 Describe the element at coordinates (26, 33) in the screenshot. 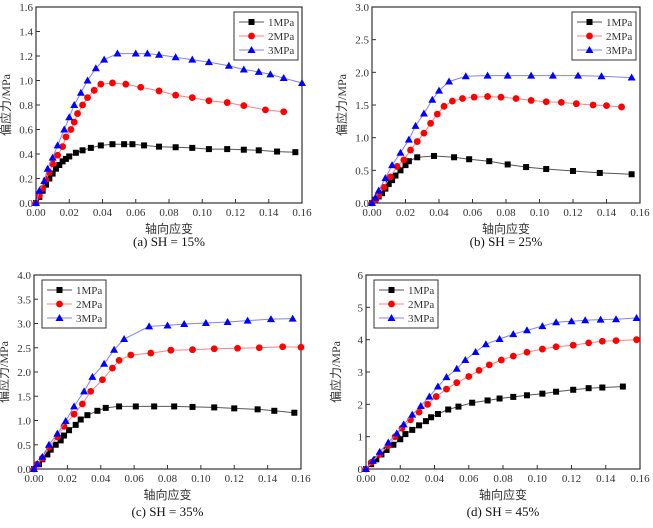

I see `y-tick-label: 1.4` at that location.